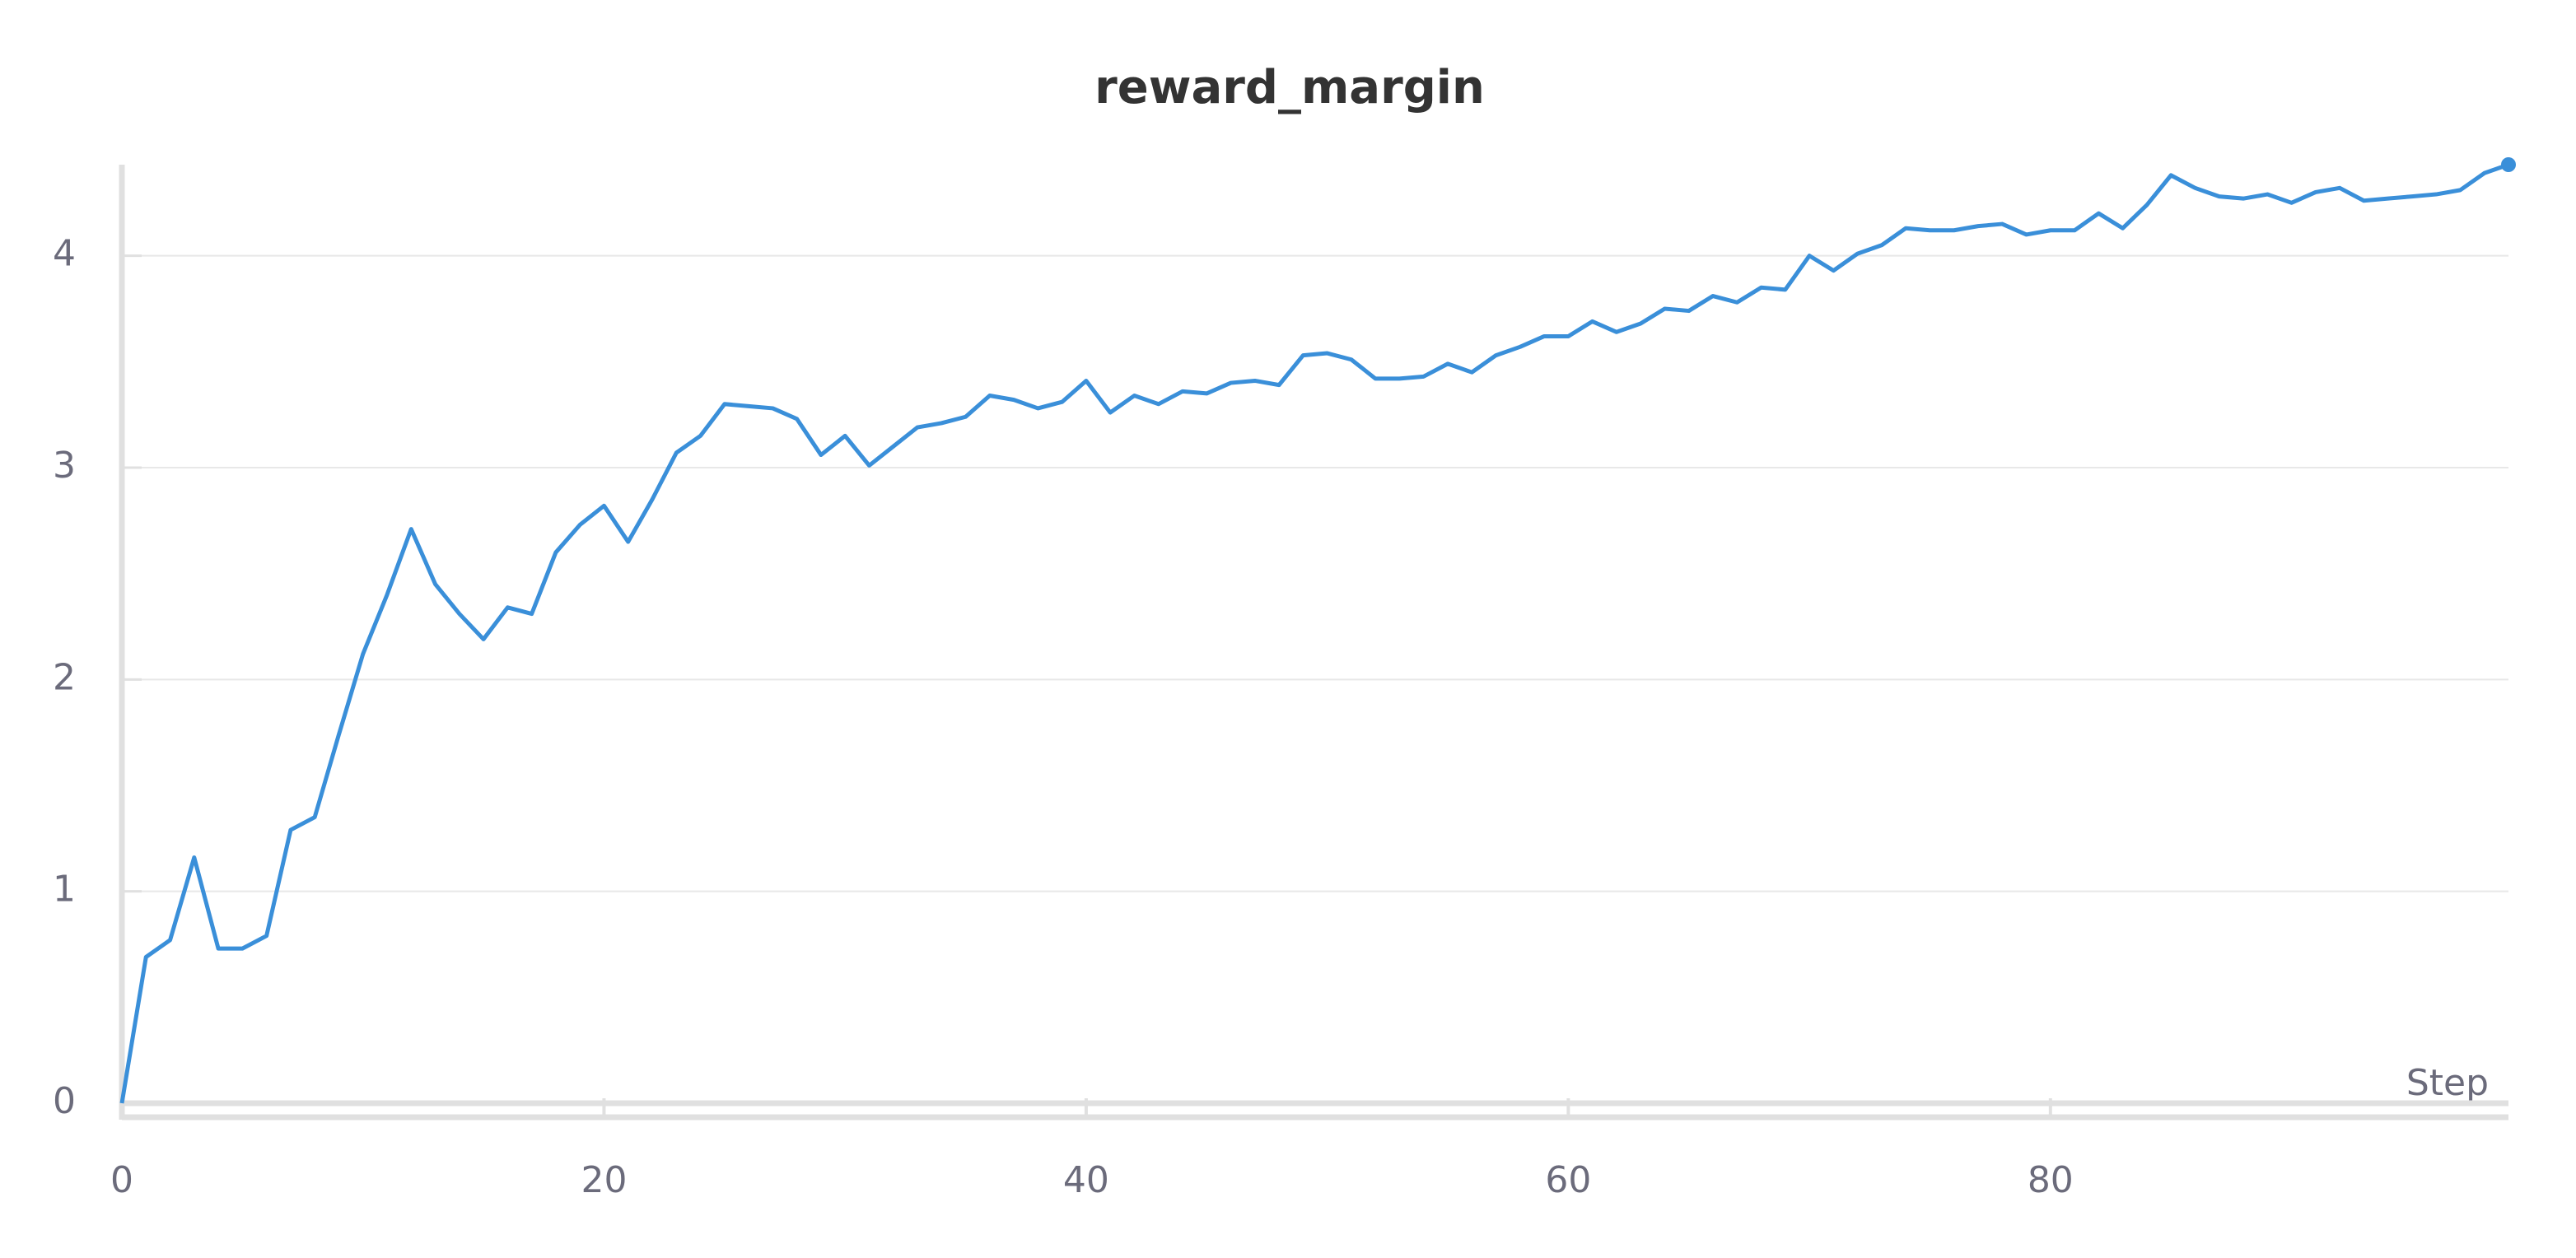 The width and height of the screenshot is (2576, 1258). What do you see at coordinates (2051, 1180) in the screenshot?
I see `x-tick-label: 80` at bounding box center [2051, 1180].